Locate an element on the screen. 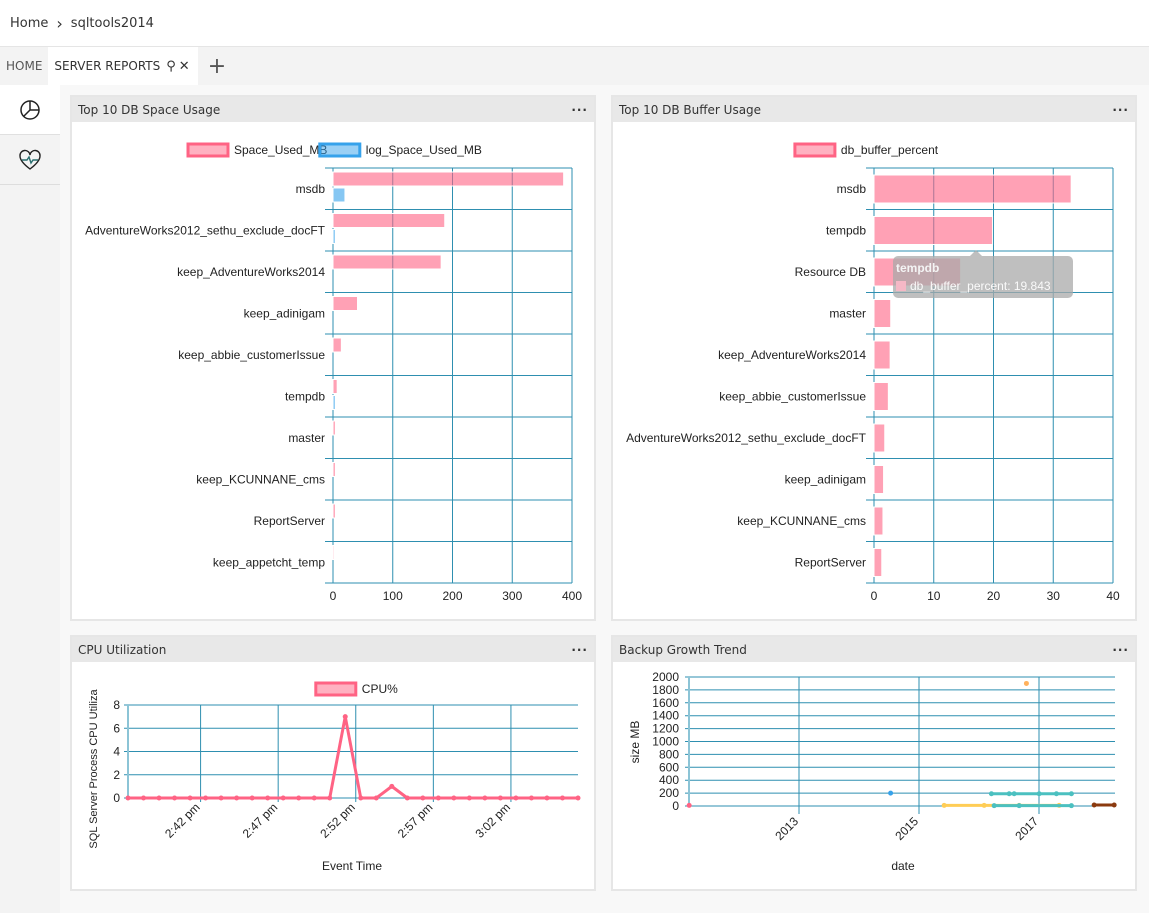 Image resolution: width=1149 pixels, height=913 pixels. sidebar-item-health is located at coordinates (30, 160).